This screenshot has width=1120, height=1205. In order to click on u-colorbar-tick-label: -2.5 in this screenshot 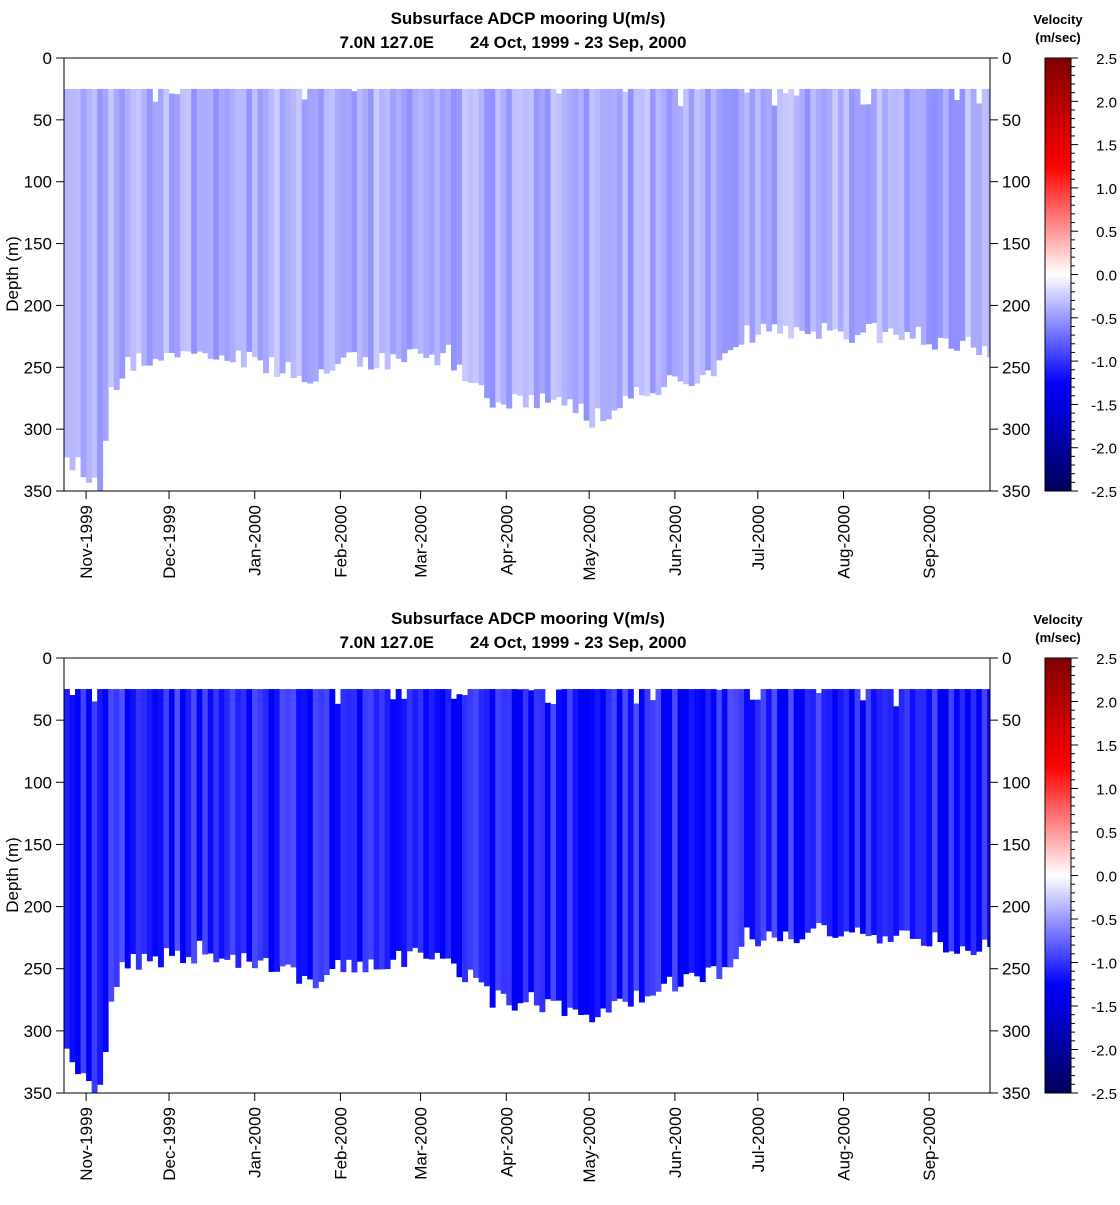, I will do `click(1104, 492)`.